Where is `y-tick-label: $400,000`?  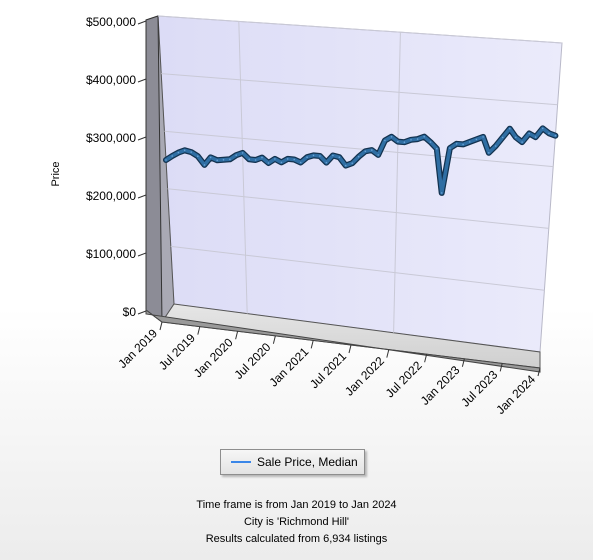 y-tick-label: $400,000 is located at coordinates (111, 80).